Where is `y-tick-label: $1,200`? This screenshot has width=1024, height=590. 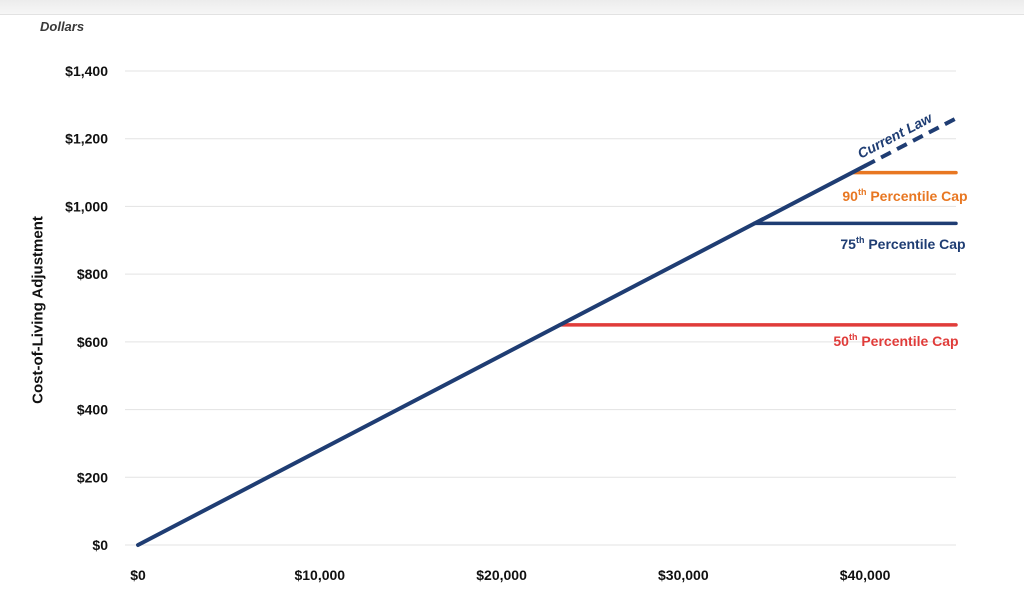 y-tick-label: $1,200 is located at coordinates (86, 139).